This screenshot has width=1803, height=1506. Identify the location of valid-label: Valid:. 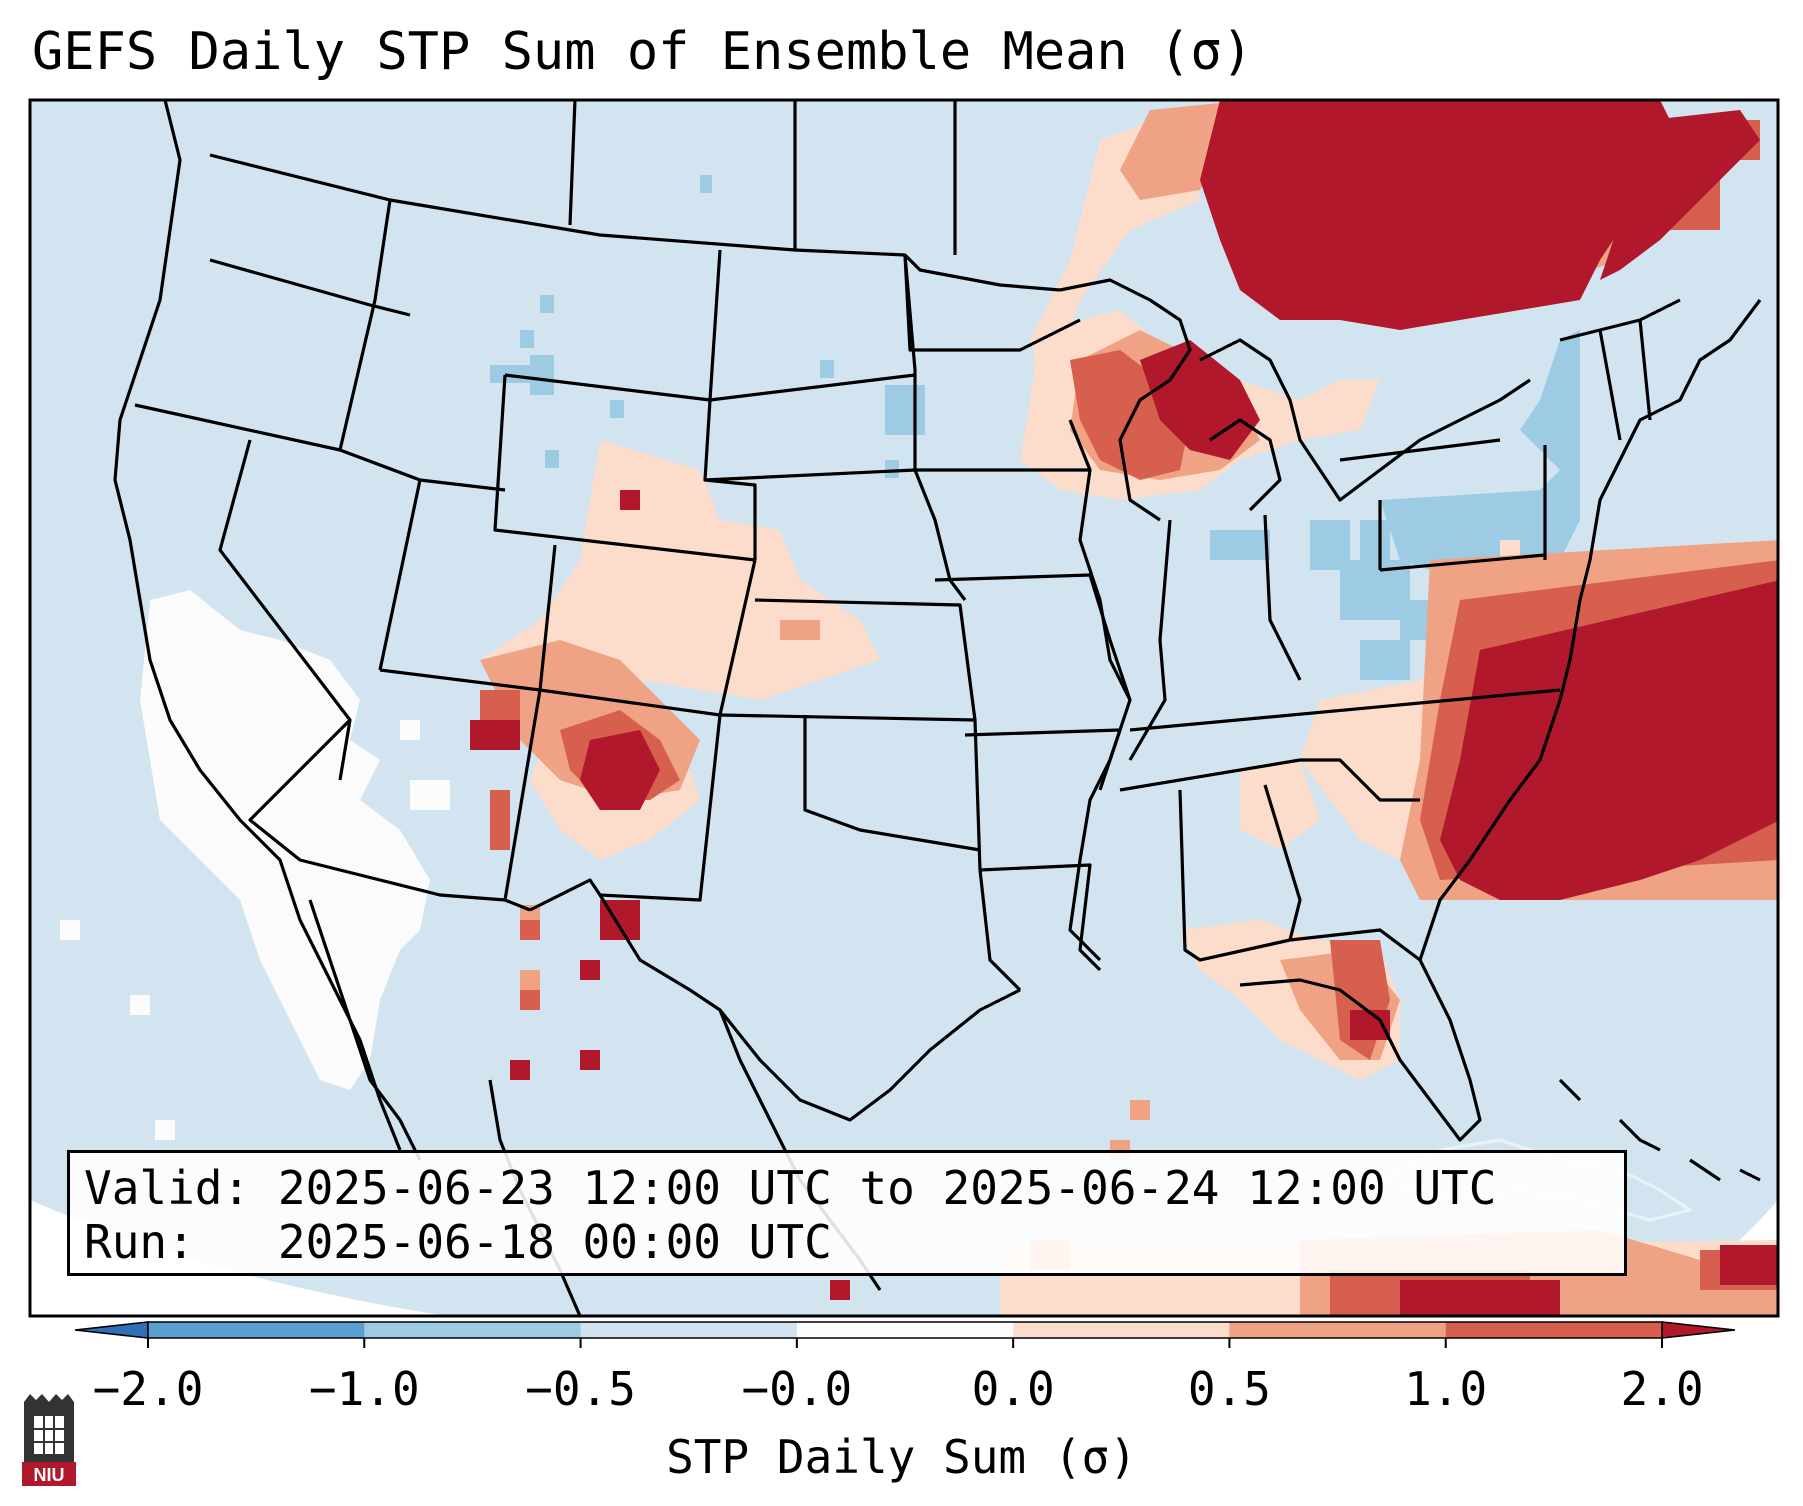
(167, 1188).